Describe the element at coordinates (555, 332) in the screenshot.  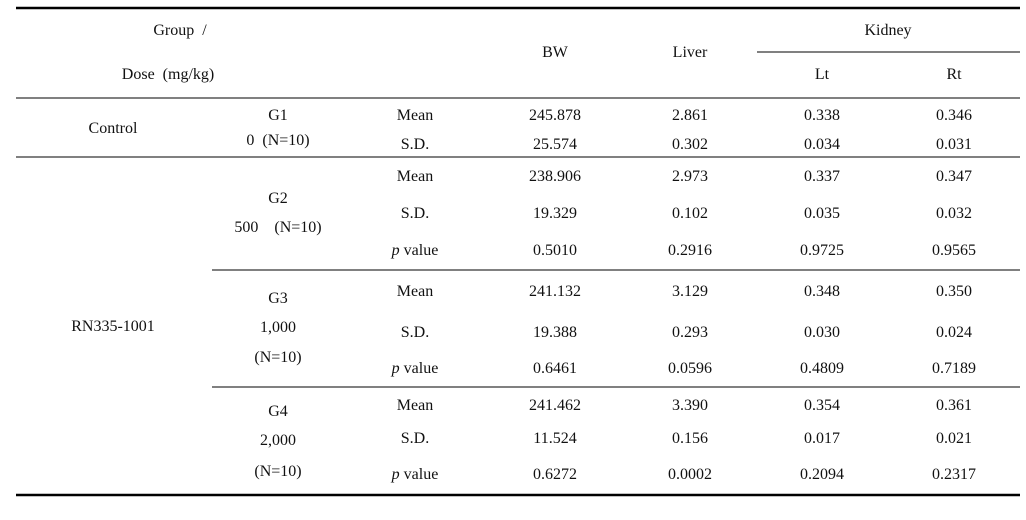
I see `cell-value: 19.388` at that location.